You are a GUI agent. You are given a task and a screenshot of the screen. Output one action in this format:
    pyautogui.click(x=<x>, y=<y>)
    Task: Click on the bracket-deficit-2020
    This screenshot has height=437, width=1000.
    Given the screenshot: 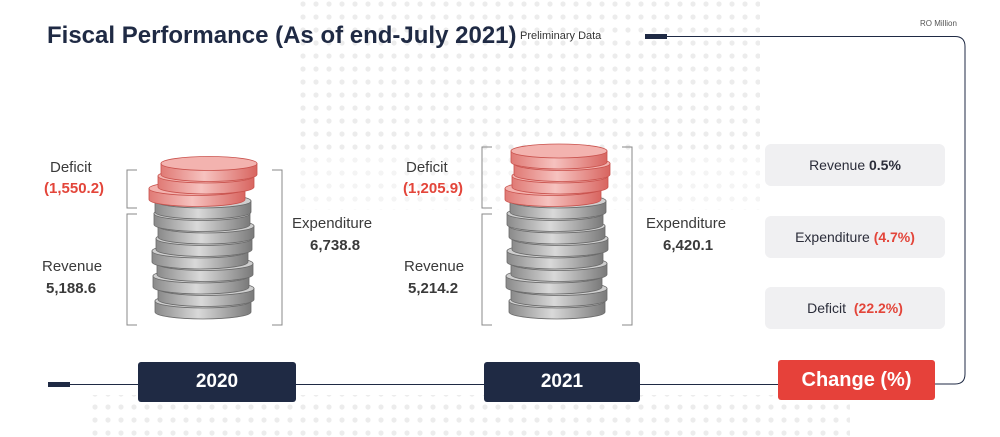 What is the action you would take?
    pyautogui.click(x=131, y=189)
    